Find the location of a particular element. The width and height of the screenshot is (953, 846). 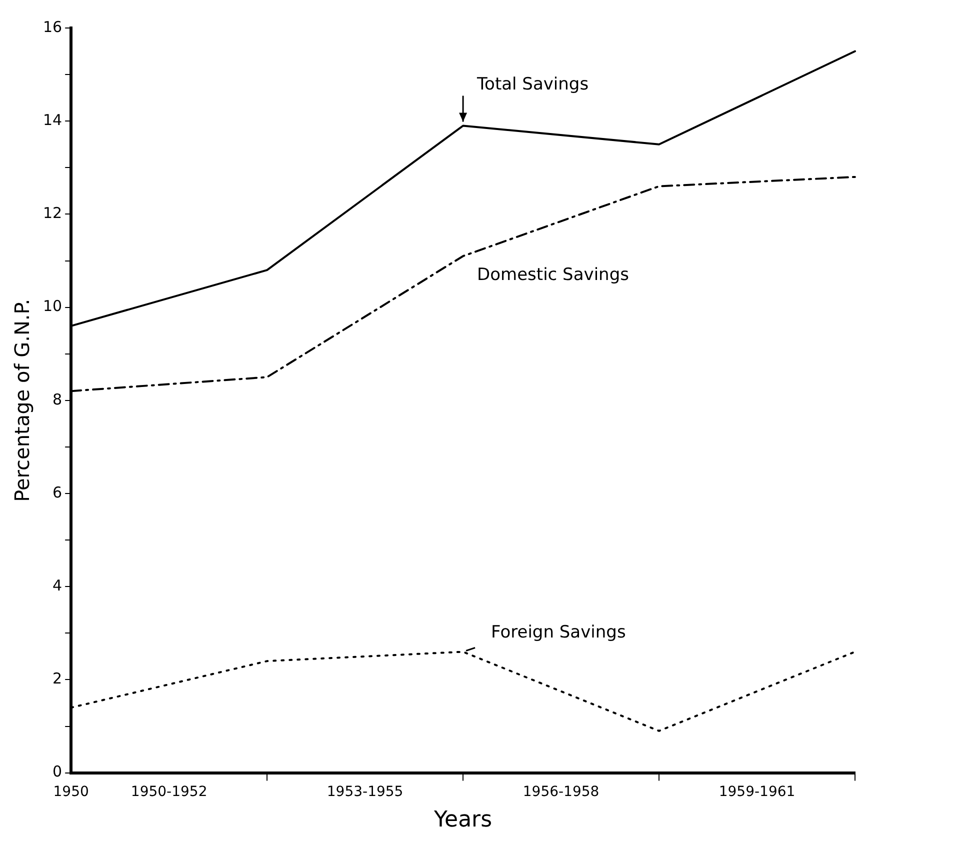

y-tick-label: 8 is located at coordinates (57, 399).